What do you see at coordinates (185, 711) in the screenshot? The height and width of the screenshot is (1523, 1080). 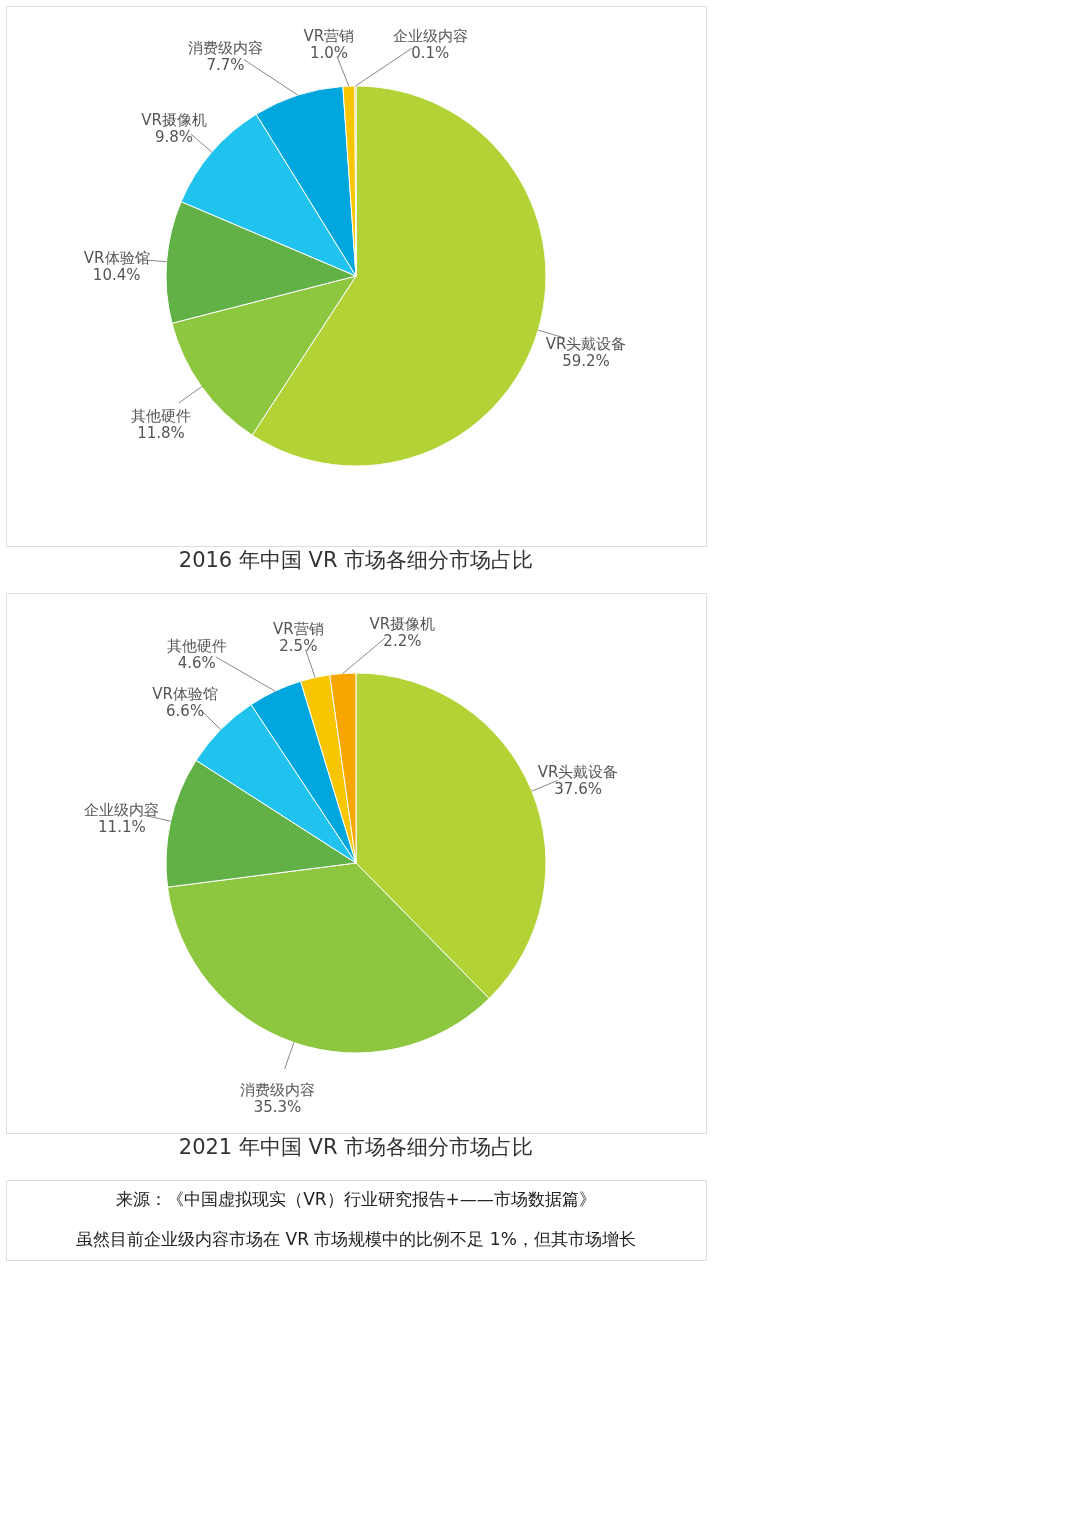 I see `data-label: 6.6%` at bounding box center [185, 711].